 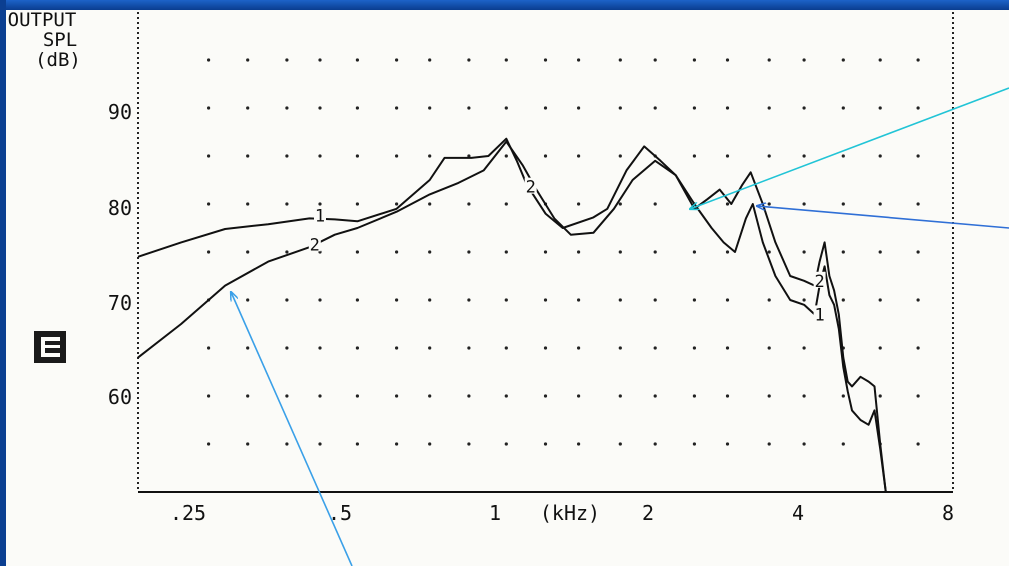 What do you see at coordinates (819, 282) in the screenshot?
I see `curve-label-2: 2` at bounding box center [819, 282].